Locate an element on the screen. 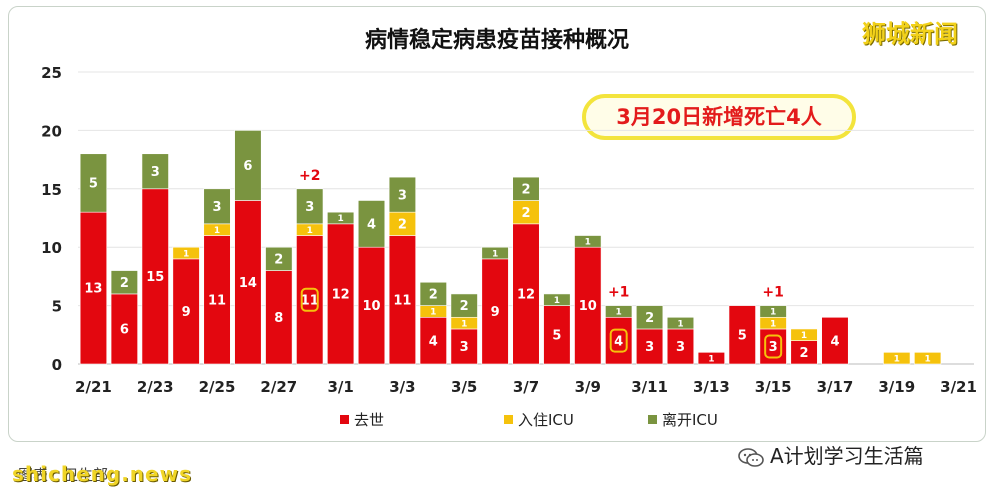 This screenshot has width=994, height=496. watermark-left: shicheng.news is located at coordinates (102, 474).